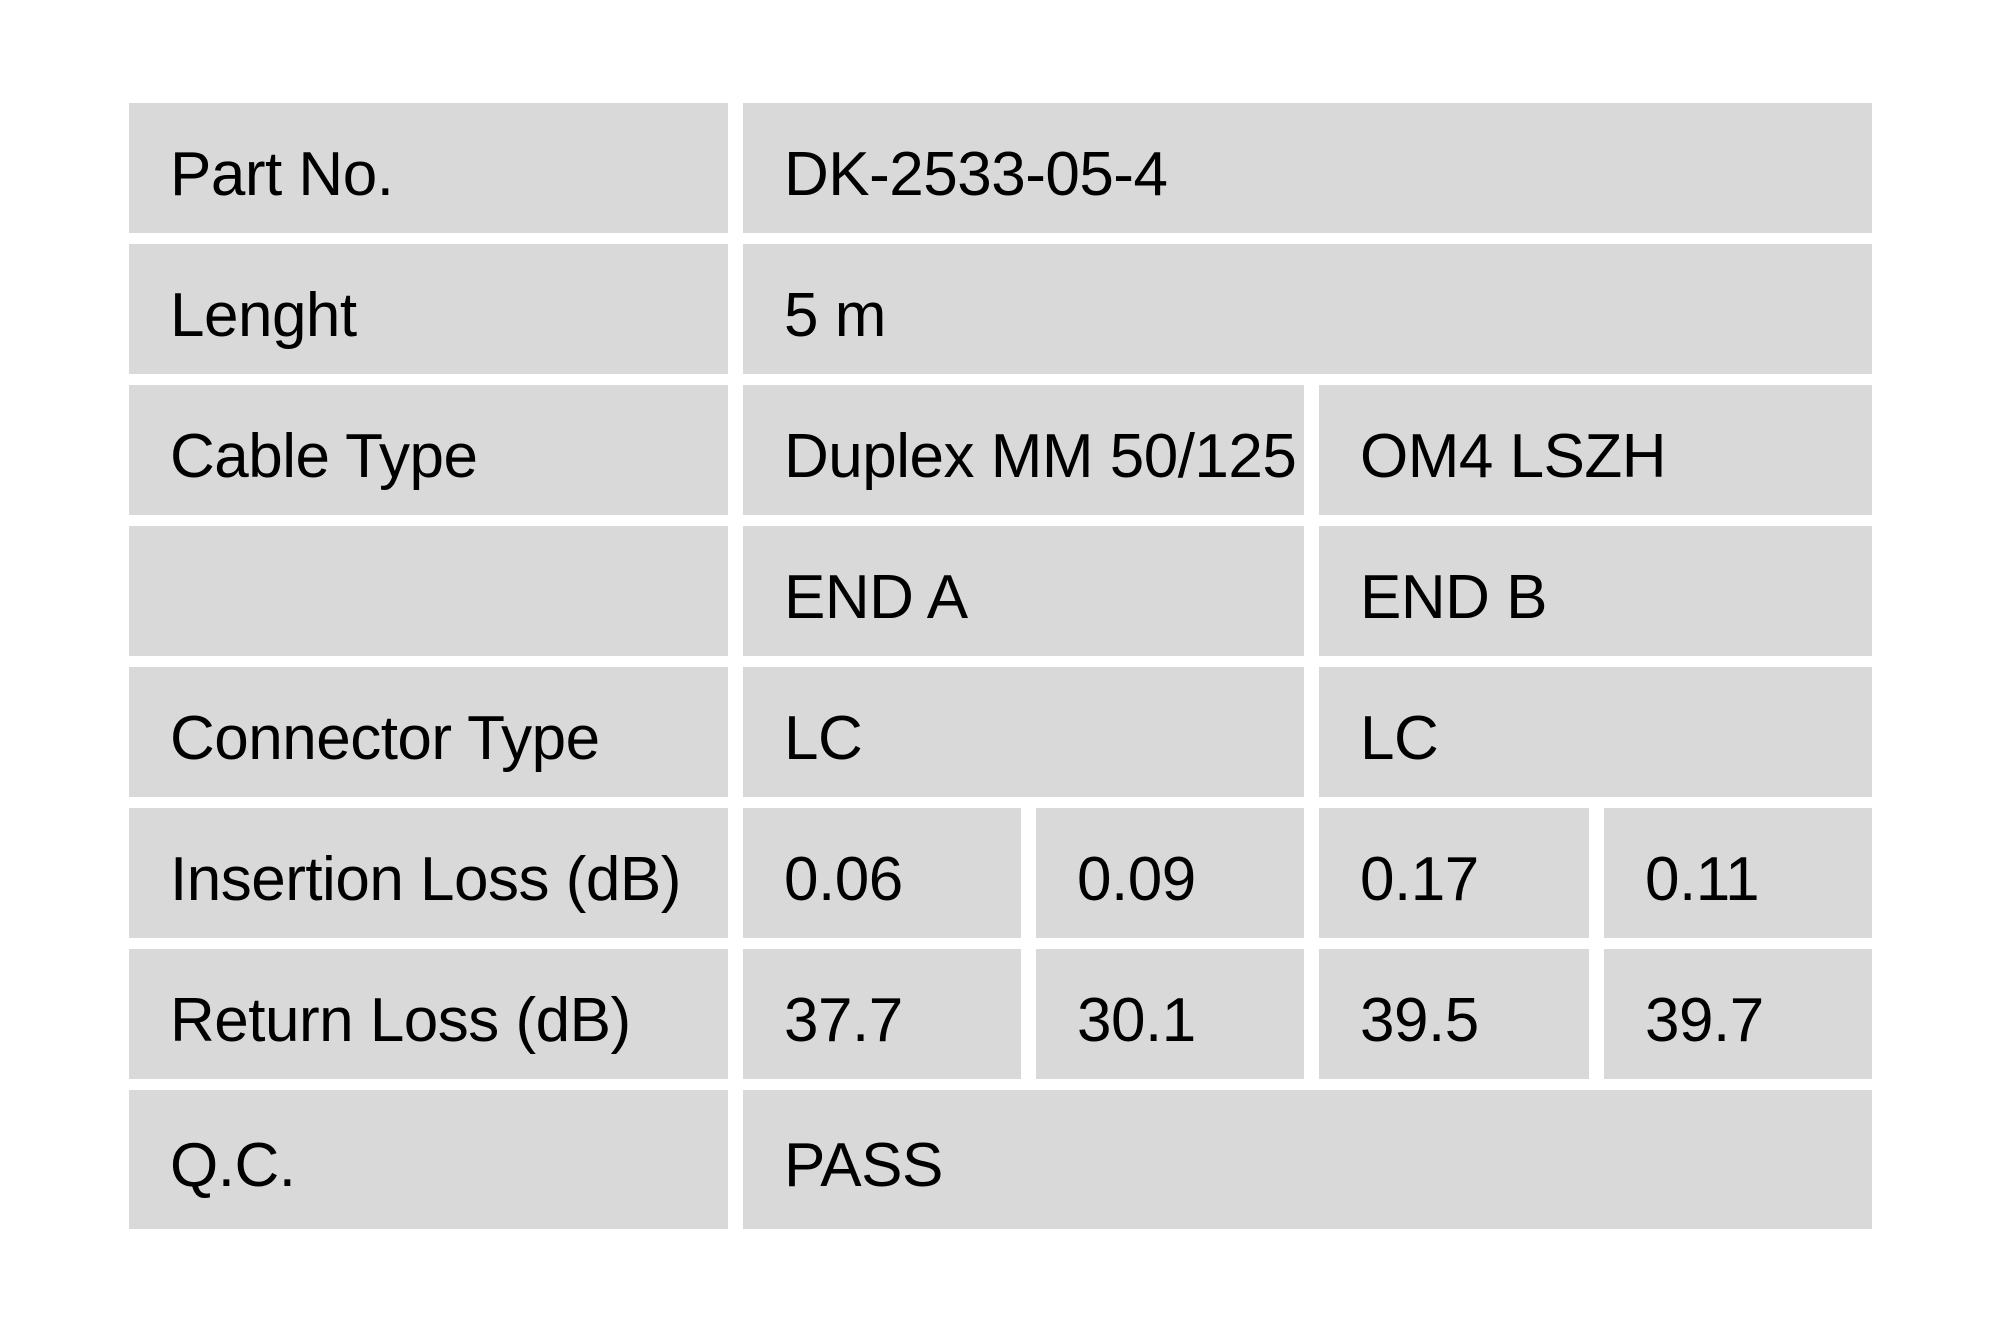 This screenshot has width=2000, height=1333. I want to click on value-cell: 0.17, so click(1454, 873).